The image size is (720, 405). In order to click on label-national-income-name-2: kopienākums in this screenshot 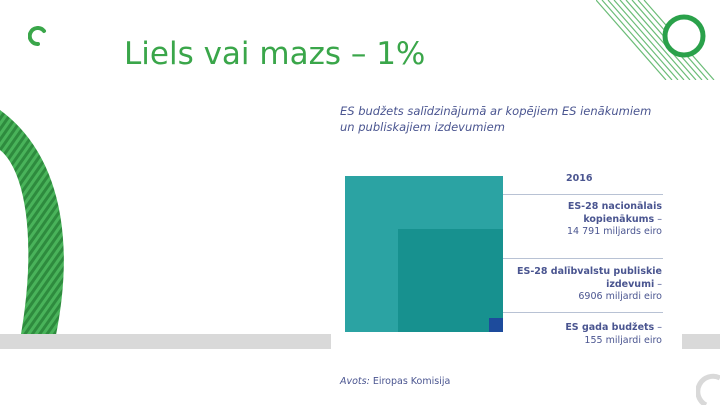, I will do `click(619, 219)`.